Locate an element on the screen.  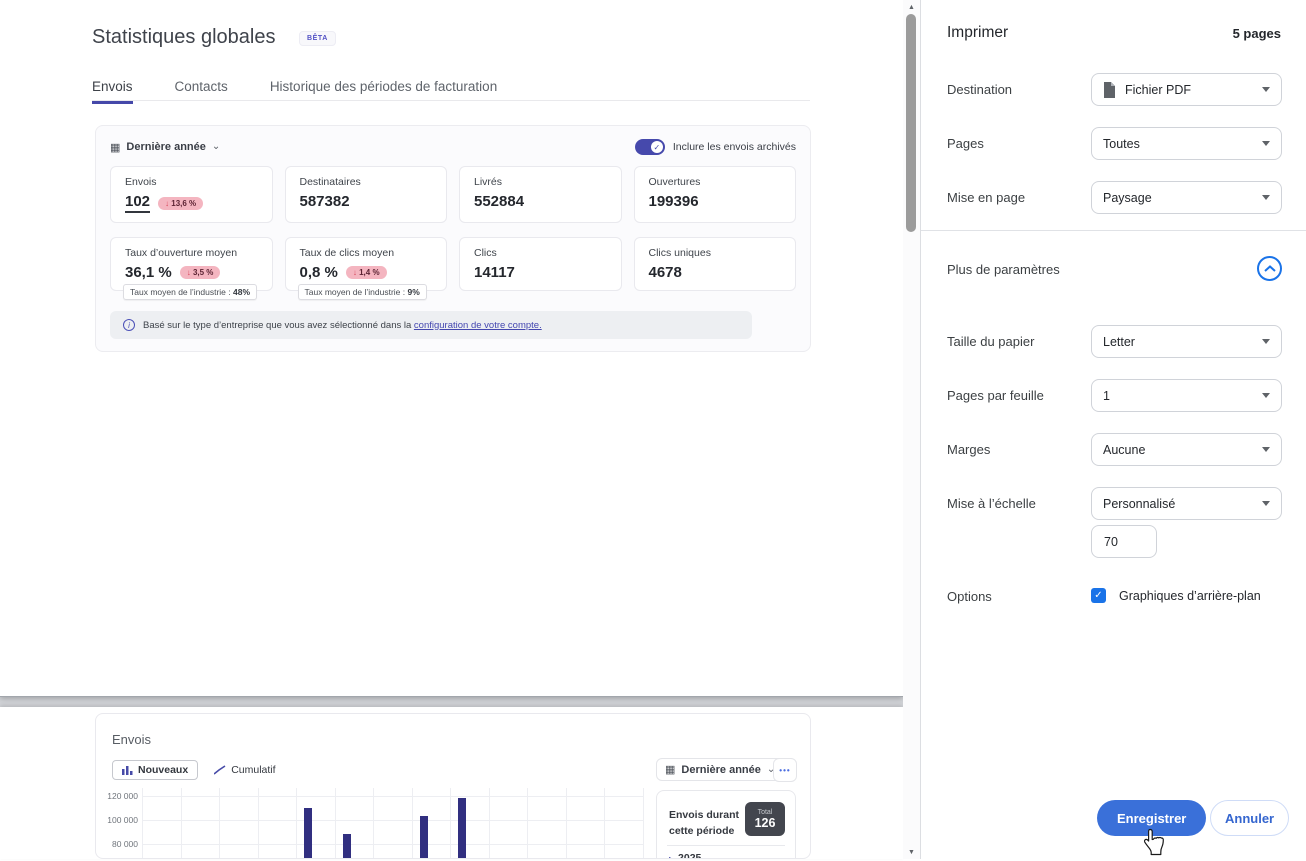
tab-envois: Envois is located at coordinates (112, 92).